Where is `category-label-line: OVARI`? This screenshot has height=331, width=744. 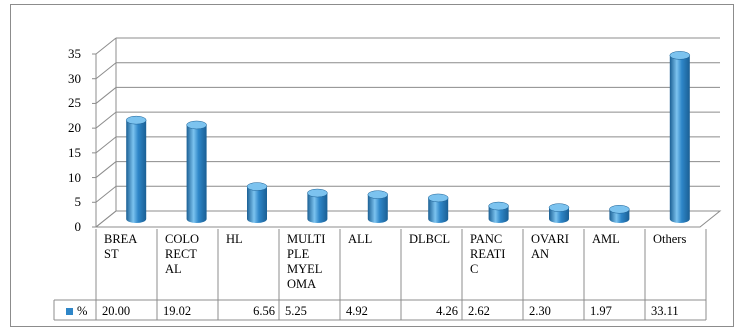
category-label-line: OVARI is located at coordinates (550, 239).